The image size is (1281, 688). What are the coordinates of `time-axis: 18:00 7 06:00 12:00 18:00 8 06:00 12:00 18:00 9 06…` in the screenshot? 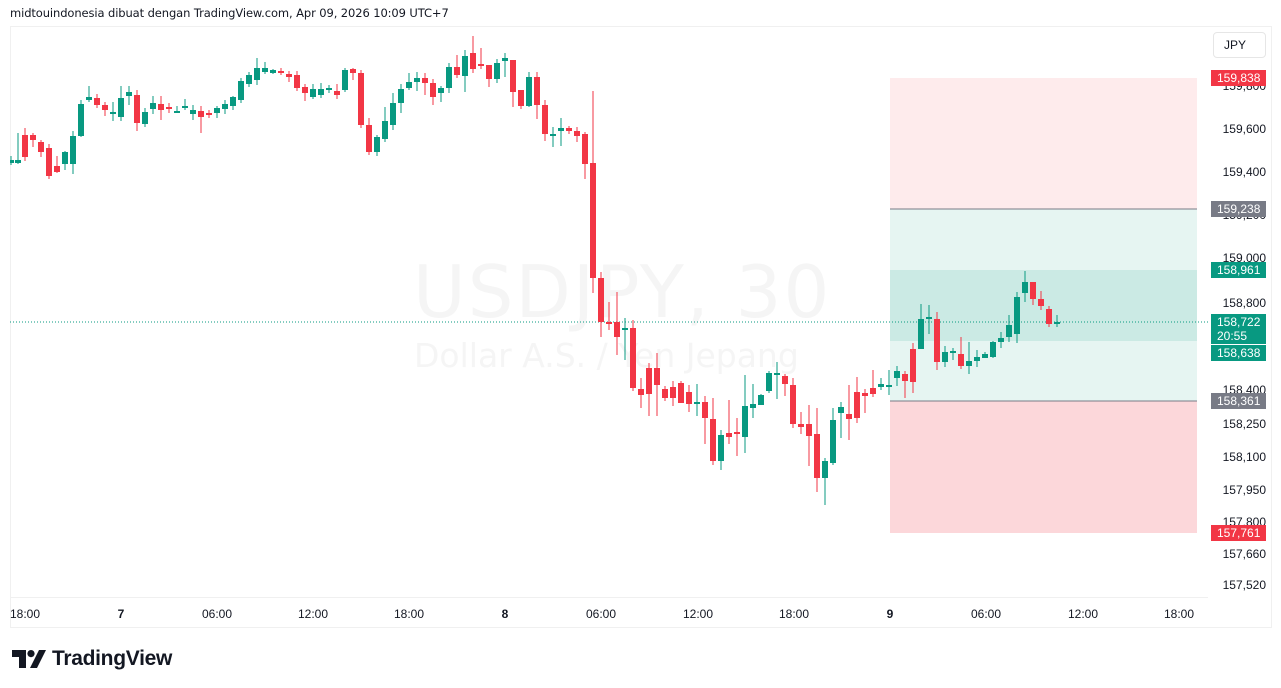 It's located at (609, 612).